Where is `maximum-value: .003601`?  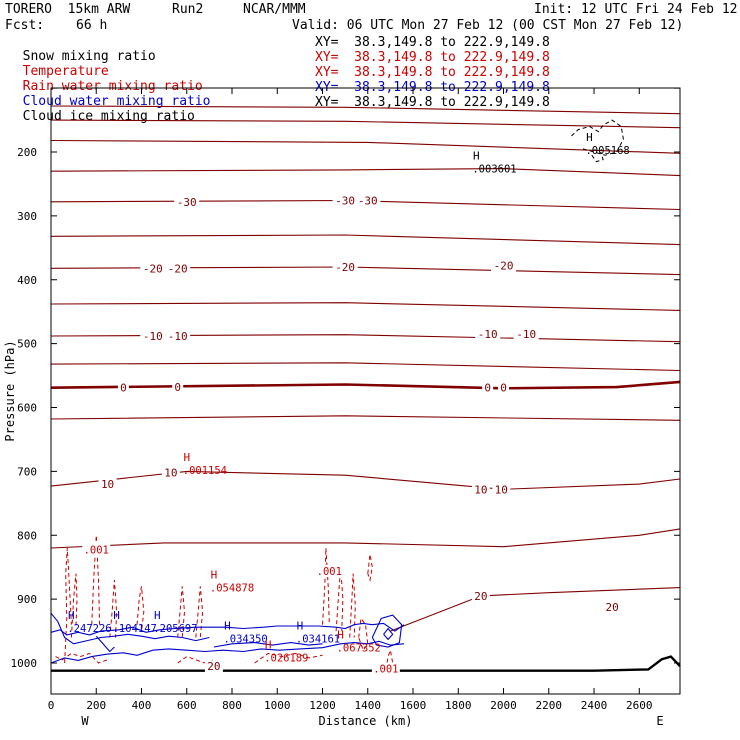 maximum-value: .003601 is located at coordinates (494, 169).